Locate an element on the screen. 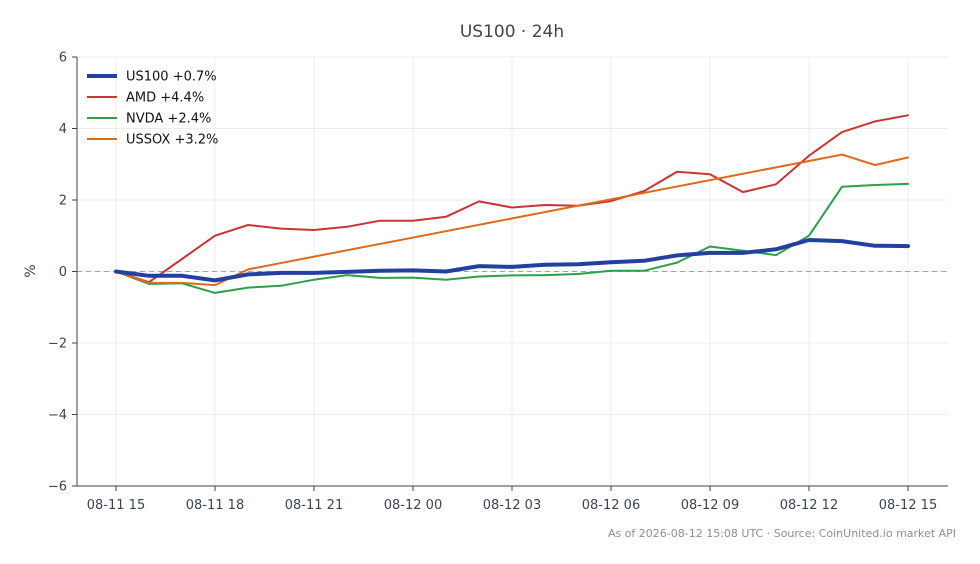  y-tick-label: −4 is located at coordinates (57, 415).